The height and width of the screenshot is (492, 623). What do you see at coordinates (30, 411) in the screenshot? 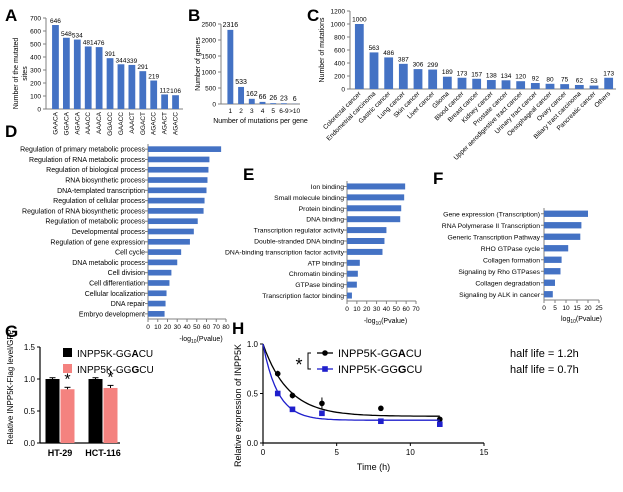
I see `g-y-tick-label: 0.5` at bounding box center [30, 411].